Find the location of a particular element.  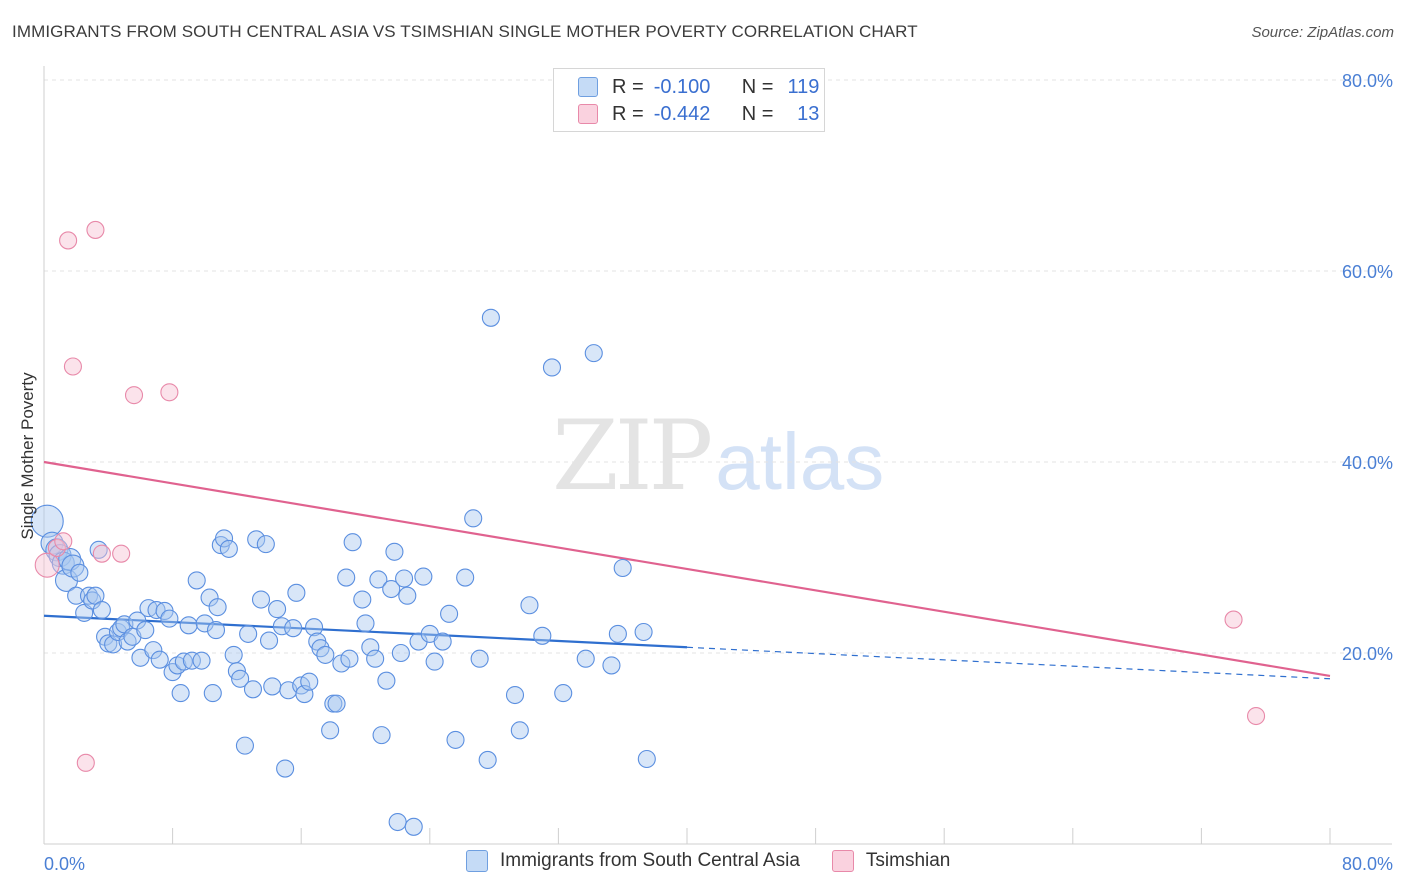

legend-item-tsimshian: Tsimshian is located at coordinates (891, 861).